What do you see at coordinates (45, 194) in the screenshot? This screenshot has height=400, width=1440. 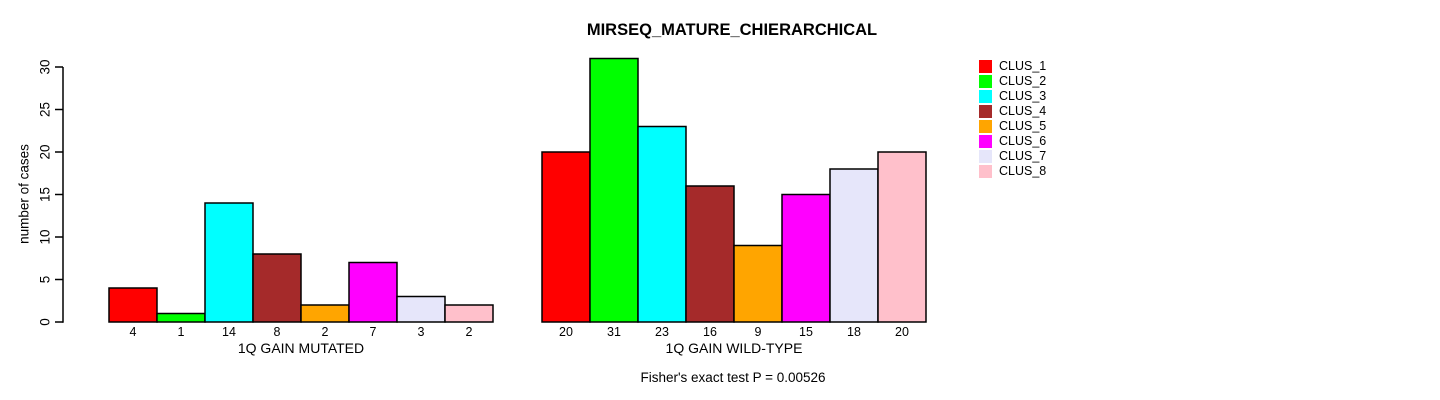 I see `y-axis-tick-label: 15` at bounding box center [45, 194].